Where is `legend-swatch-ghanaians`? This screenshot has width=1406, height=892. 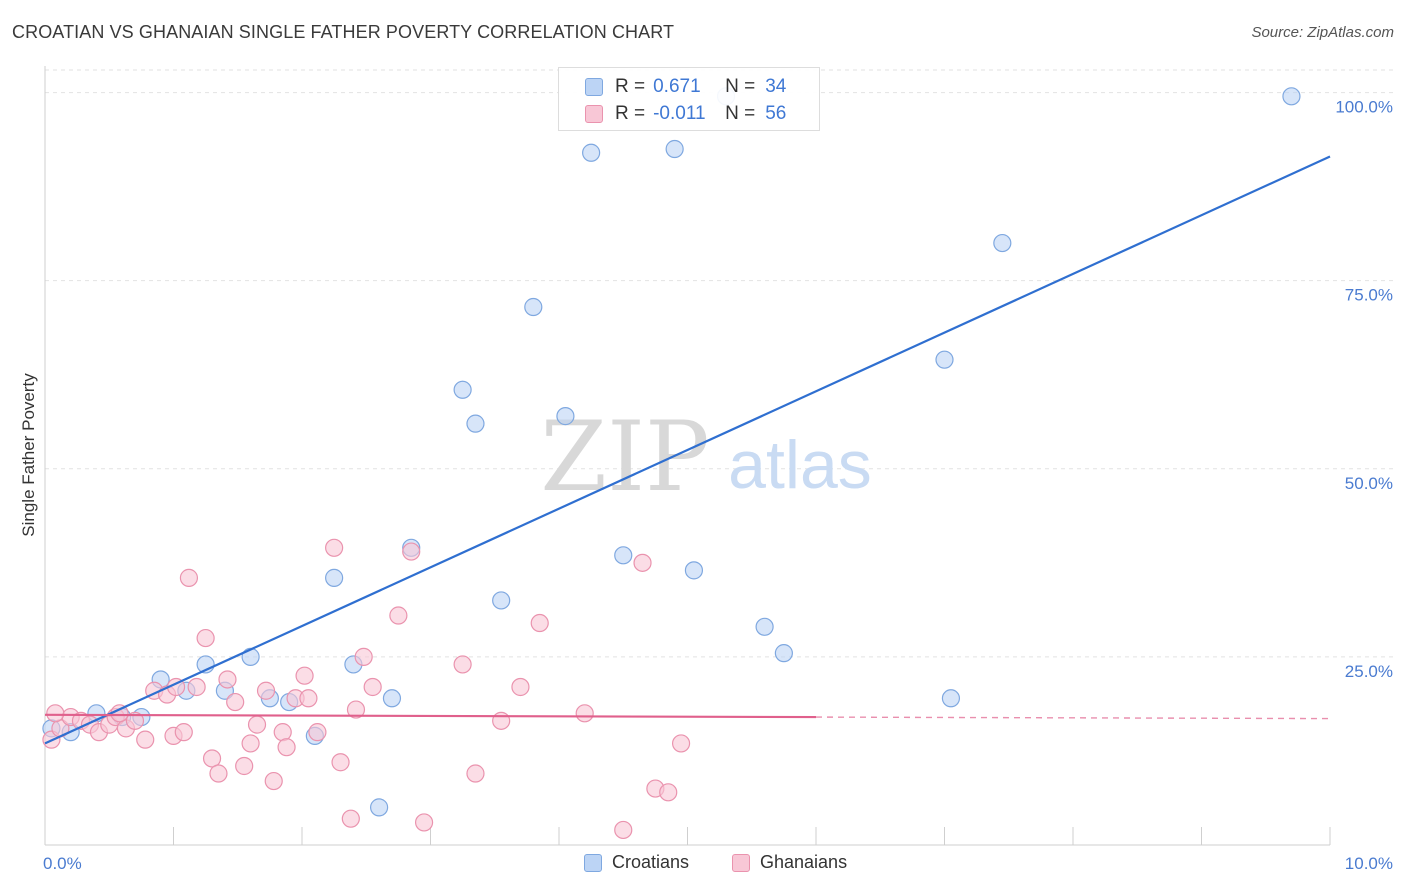 legend-swatch-ghanaians is located at coordinates (594, 114).